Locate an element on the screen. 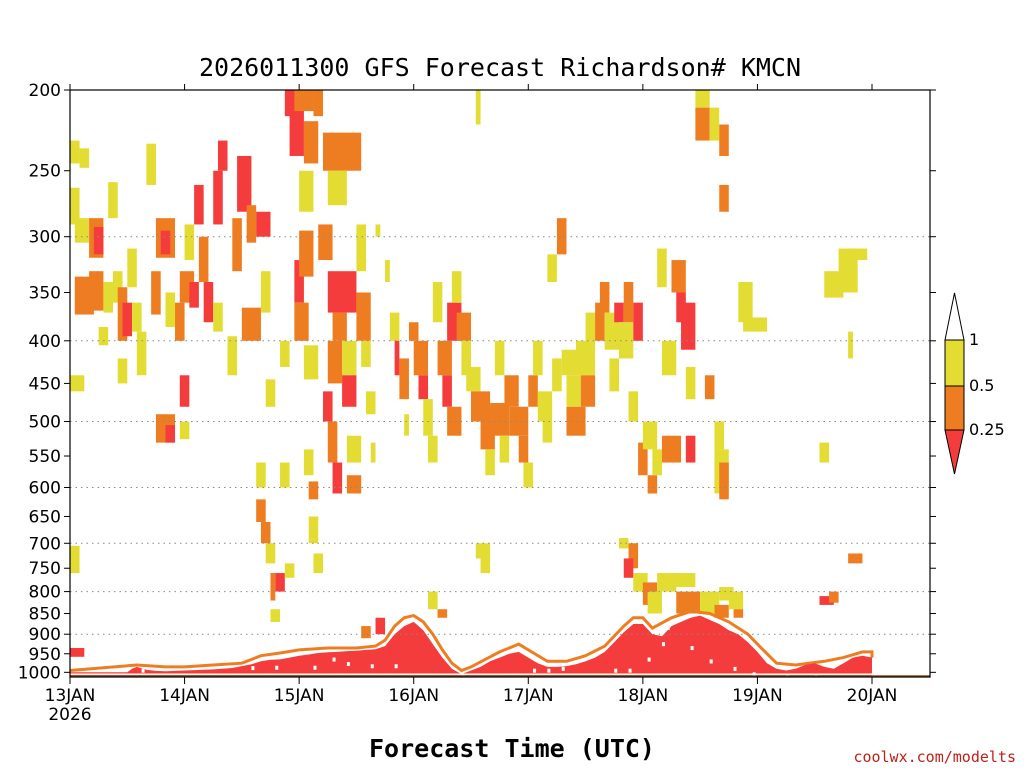 This screenshot has height=768, width=1024. x-tick-label: 13JAN is located at coordinates (70, 696).